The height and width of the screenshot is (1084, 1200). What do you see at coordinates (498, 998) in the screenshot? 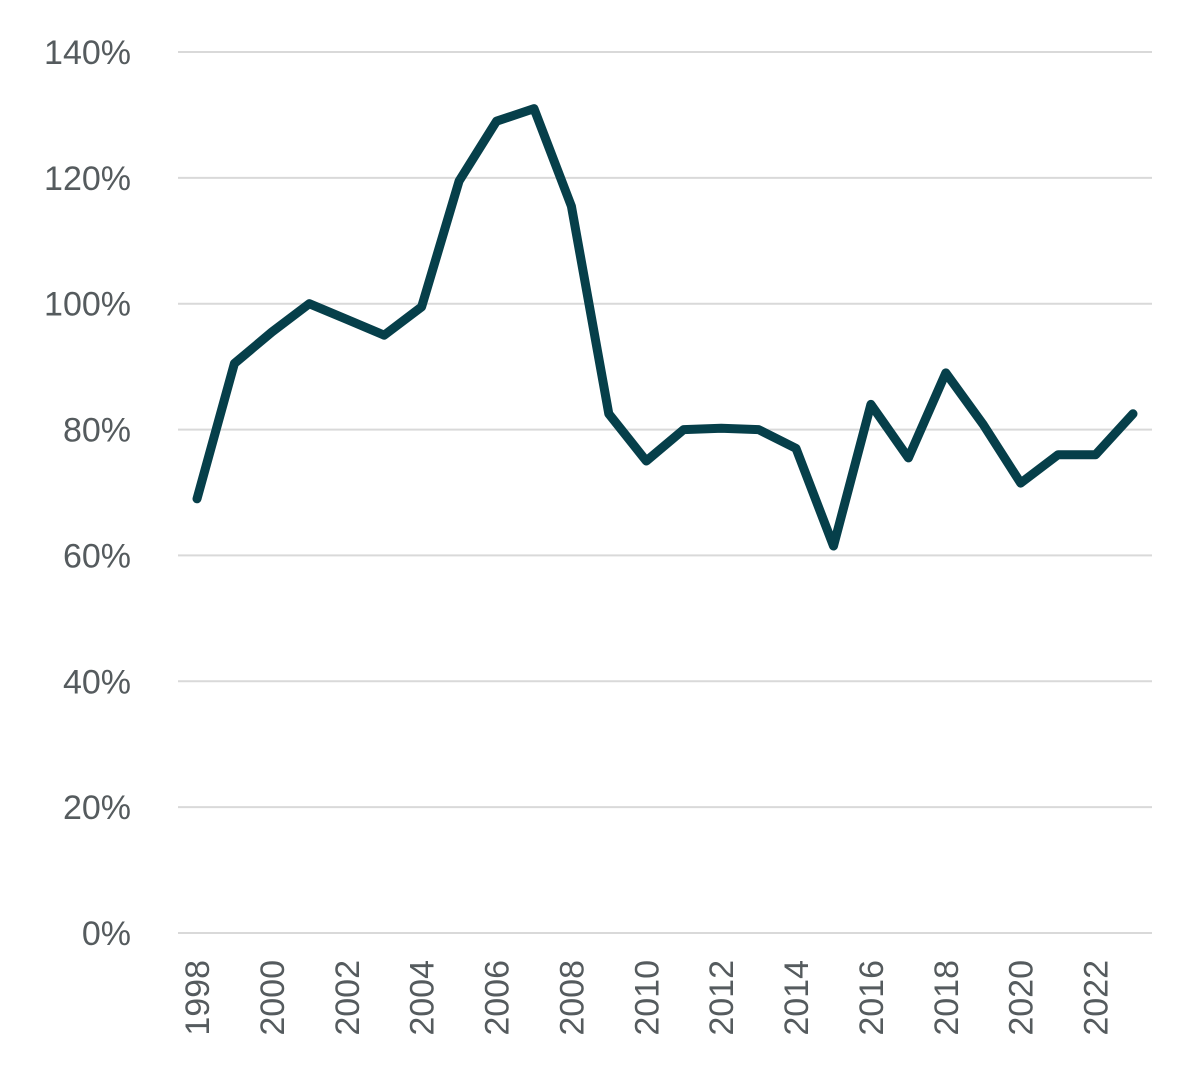
I see `x-tick-label: 2006` at bounding box center [498, 998].